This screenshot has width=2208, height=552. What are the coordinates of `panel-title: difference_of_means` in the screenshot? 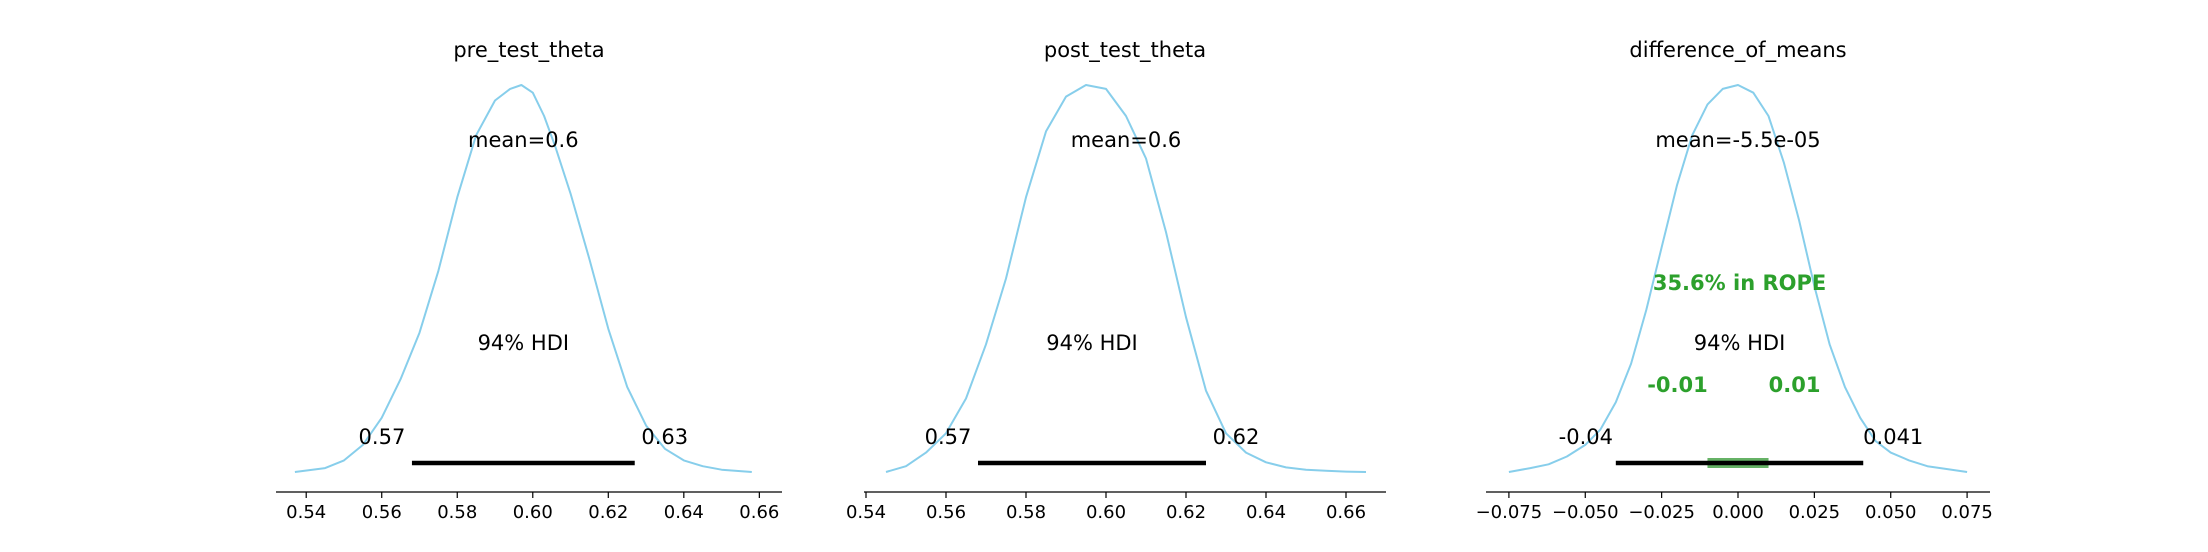 It's located at (1737, 50).